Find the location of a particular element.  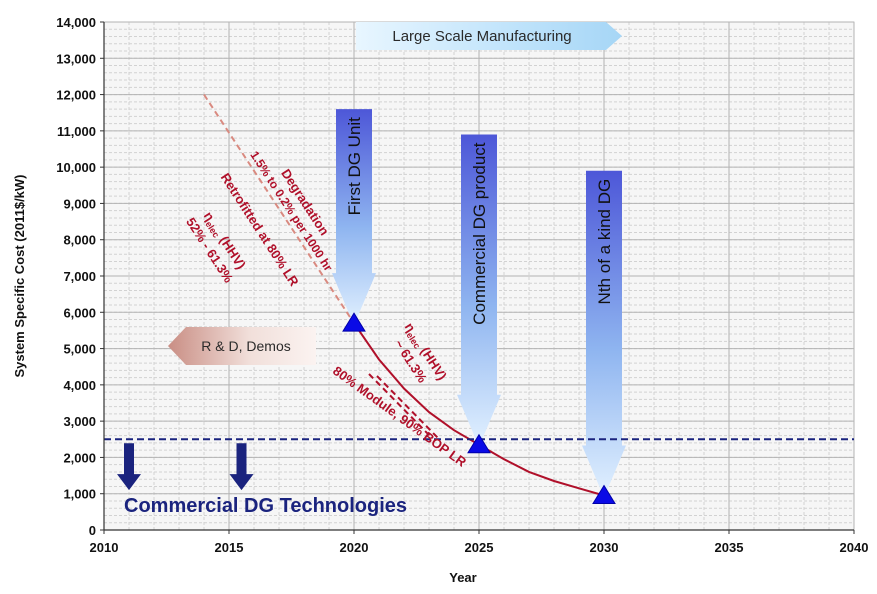

first-dg-unit-label: First DG Unit is located at coordinates (354, 166).